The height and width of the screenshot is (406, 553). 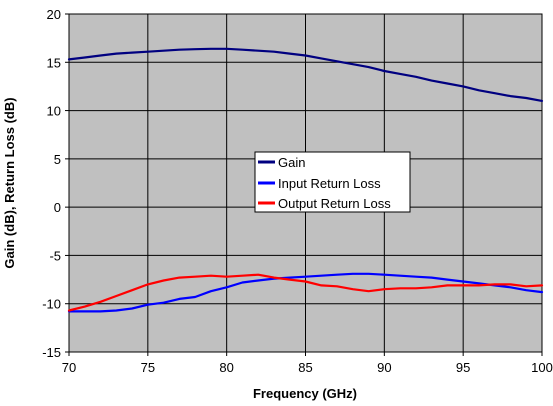 I want to click on y-tick-label: 5, so click(x=57, y=159).